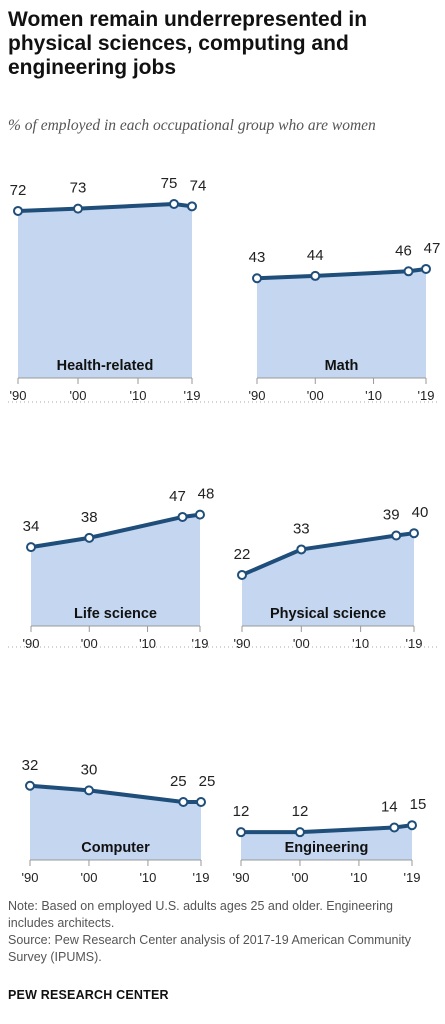  Describe the element at coordinates (241, 877) in the screenshot. I see `tick-label-engineering: '90` at that location.